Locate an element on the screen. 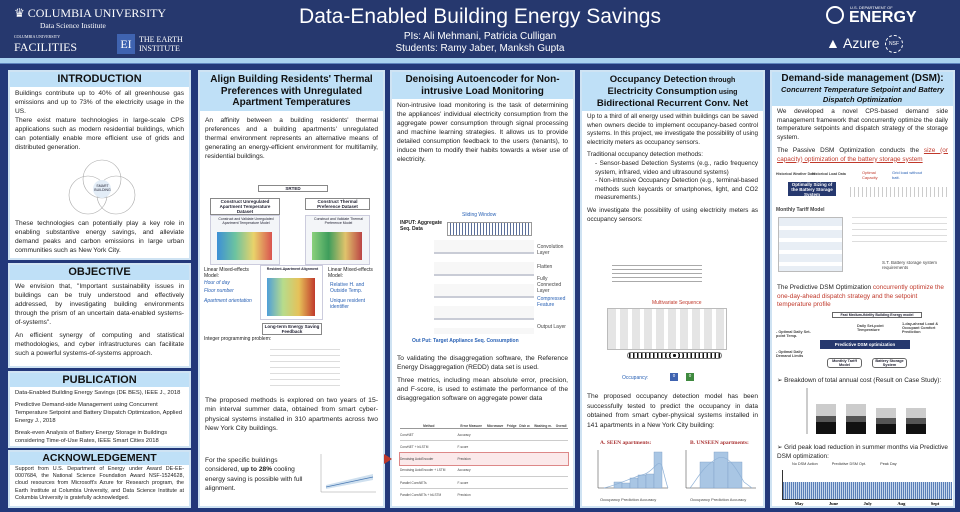  method-cell: Denoising AutoEncoder is located at coordinates (417, 458).